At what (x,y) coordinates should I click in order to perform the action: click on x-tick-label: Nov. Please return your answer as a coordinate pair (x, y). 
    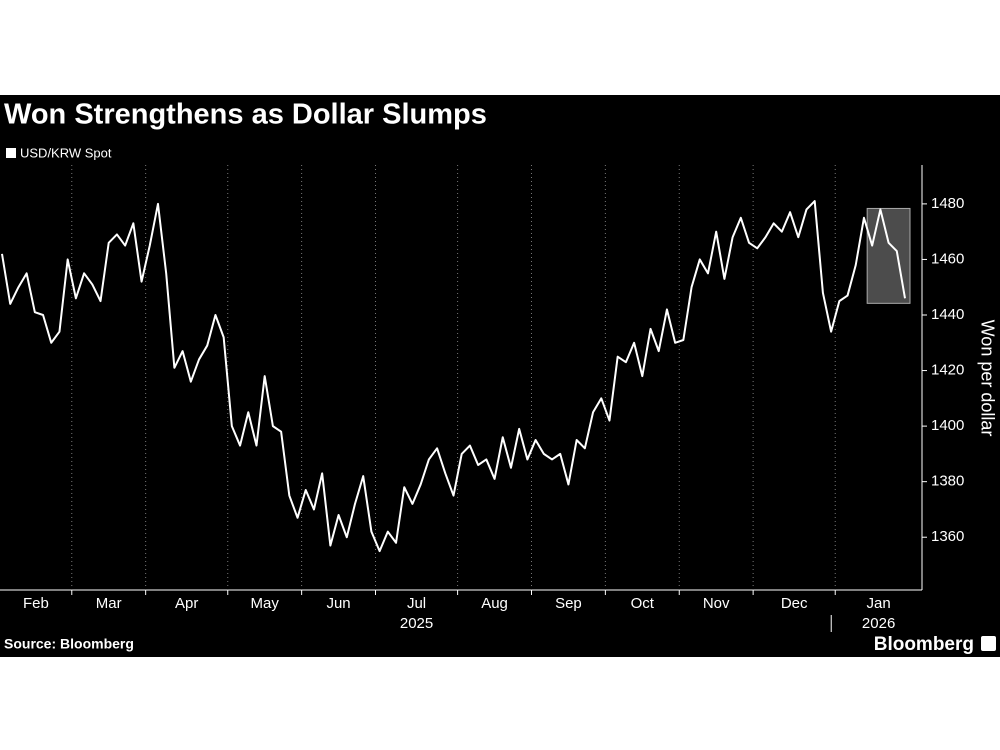
    Looking at the image, I should click on (716, 603).